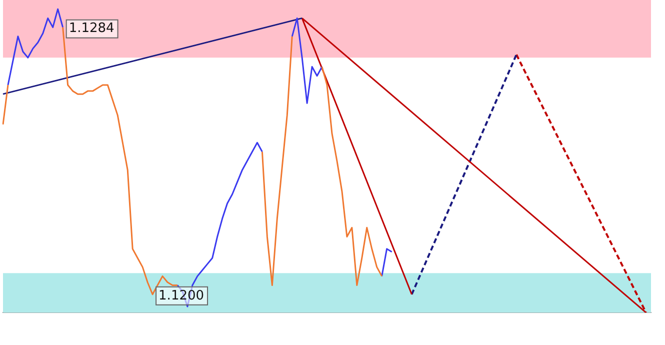 The width and height of the screenshot is (665, 345). I want to click on annotation: 1.1200, so click(181, 296).